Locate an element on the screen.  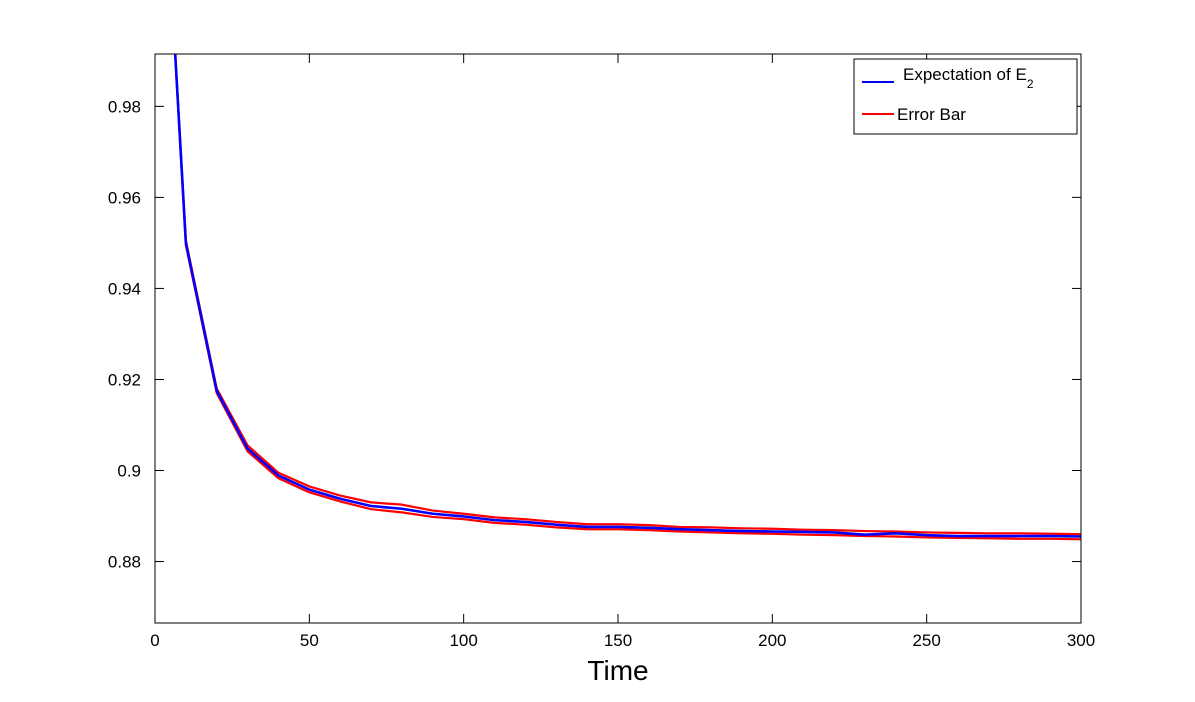
y-tick-label: 0.98 is located at coordinates (124, 106).